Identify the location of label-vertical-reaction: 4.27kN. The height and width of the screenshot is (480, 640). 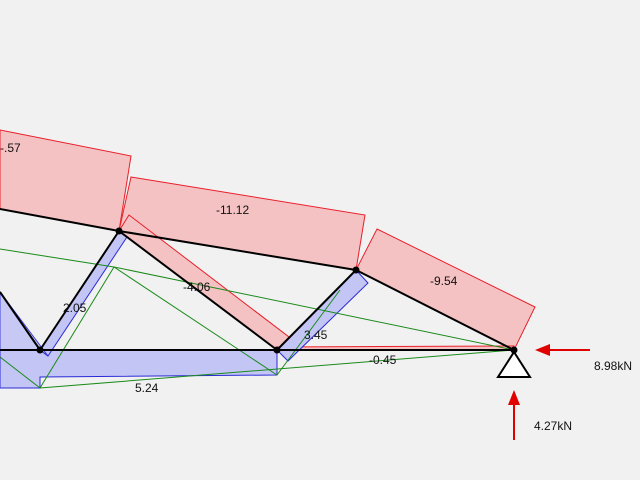
(553, 426).